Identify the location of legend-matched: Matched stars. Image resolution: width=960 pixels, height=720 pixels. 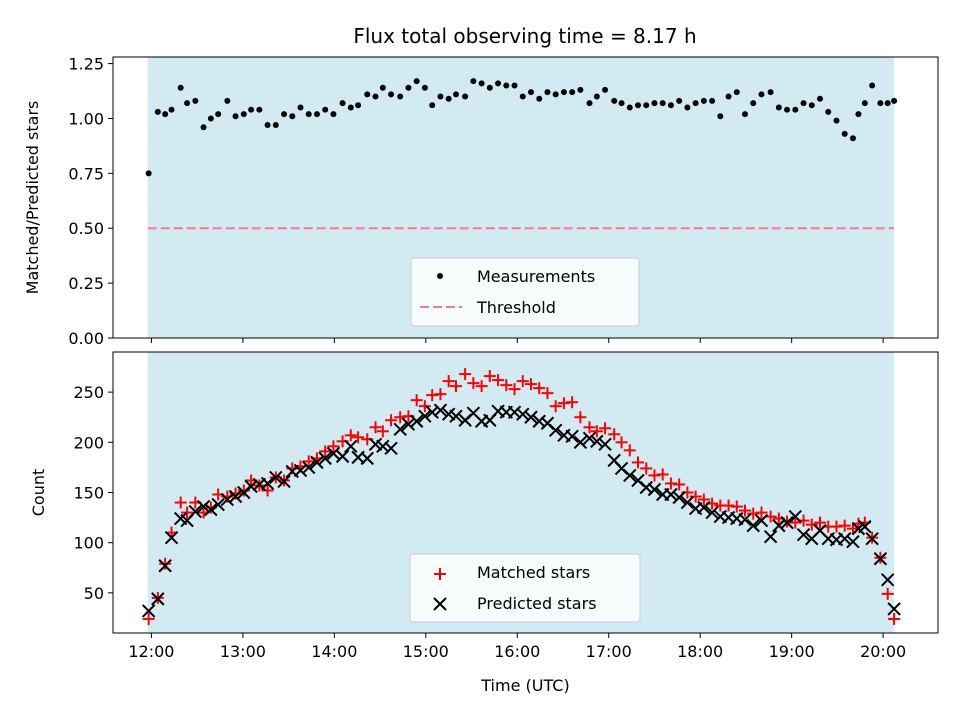
(533, 572).